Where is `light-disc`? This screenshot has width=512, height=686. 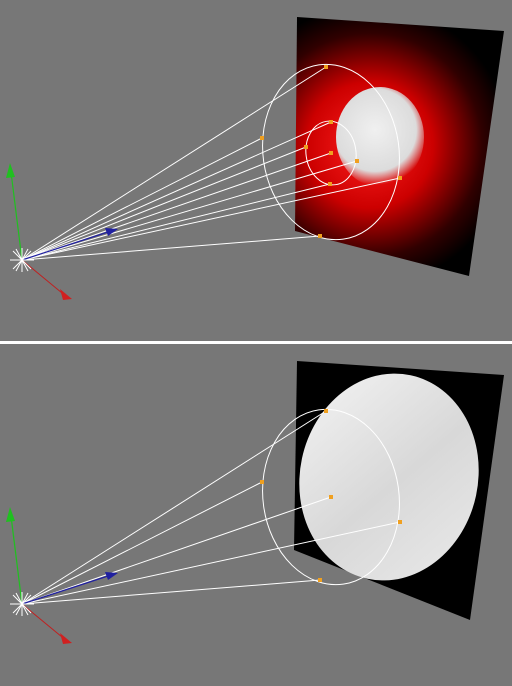
light-disc is located at coordinates (389, 477).